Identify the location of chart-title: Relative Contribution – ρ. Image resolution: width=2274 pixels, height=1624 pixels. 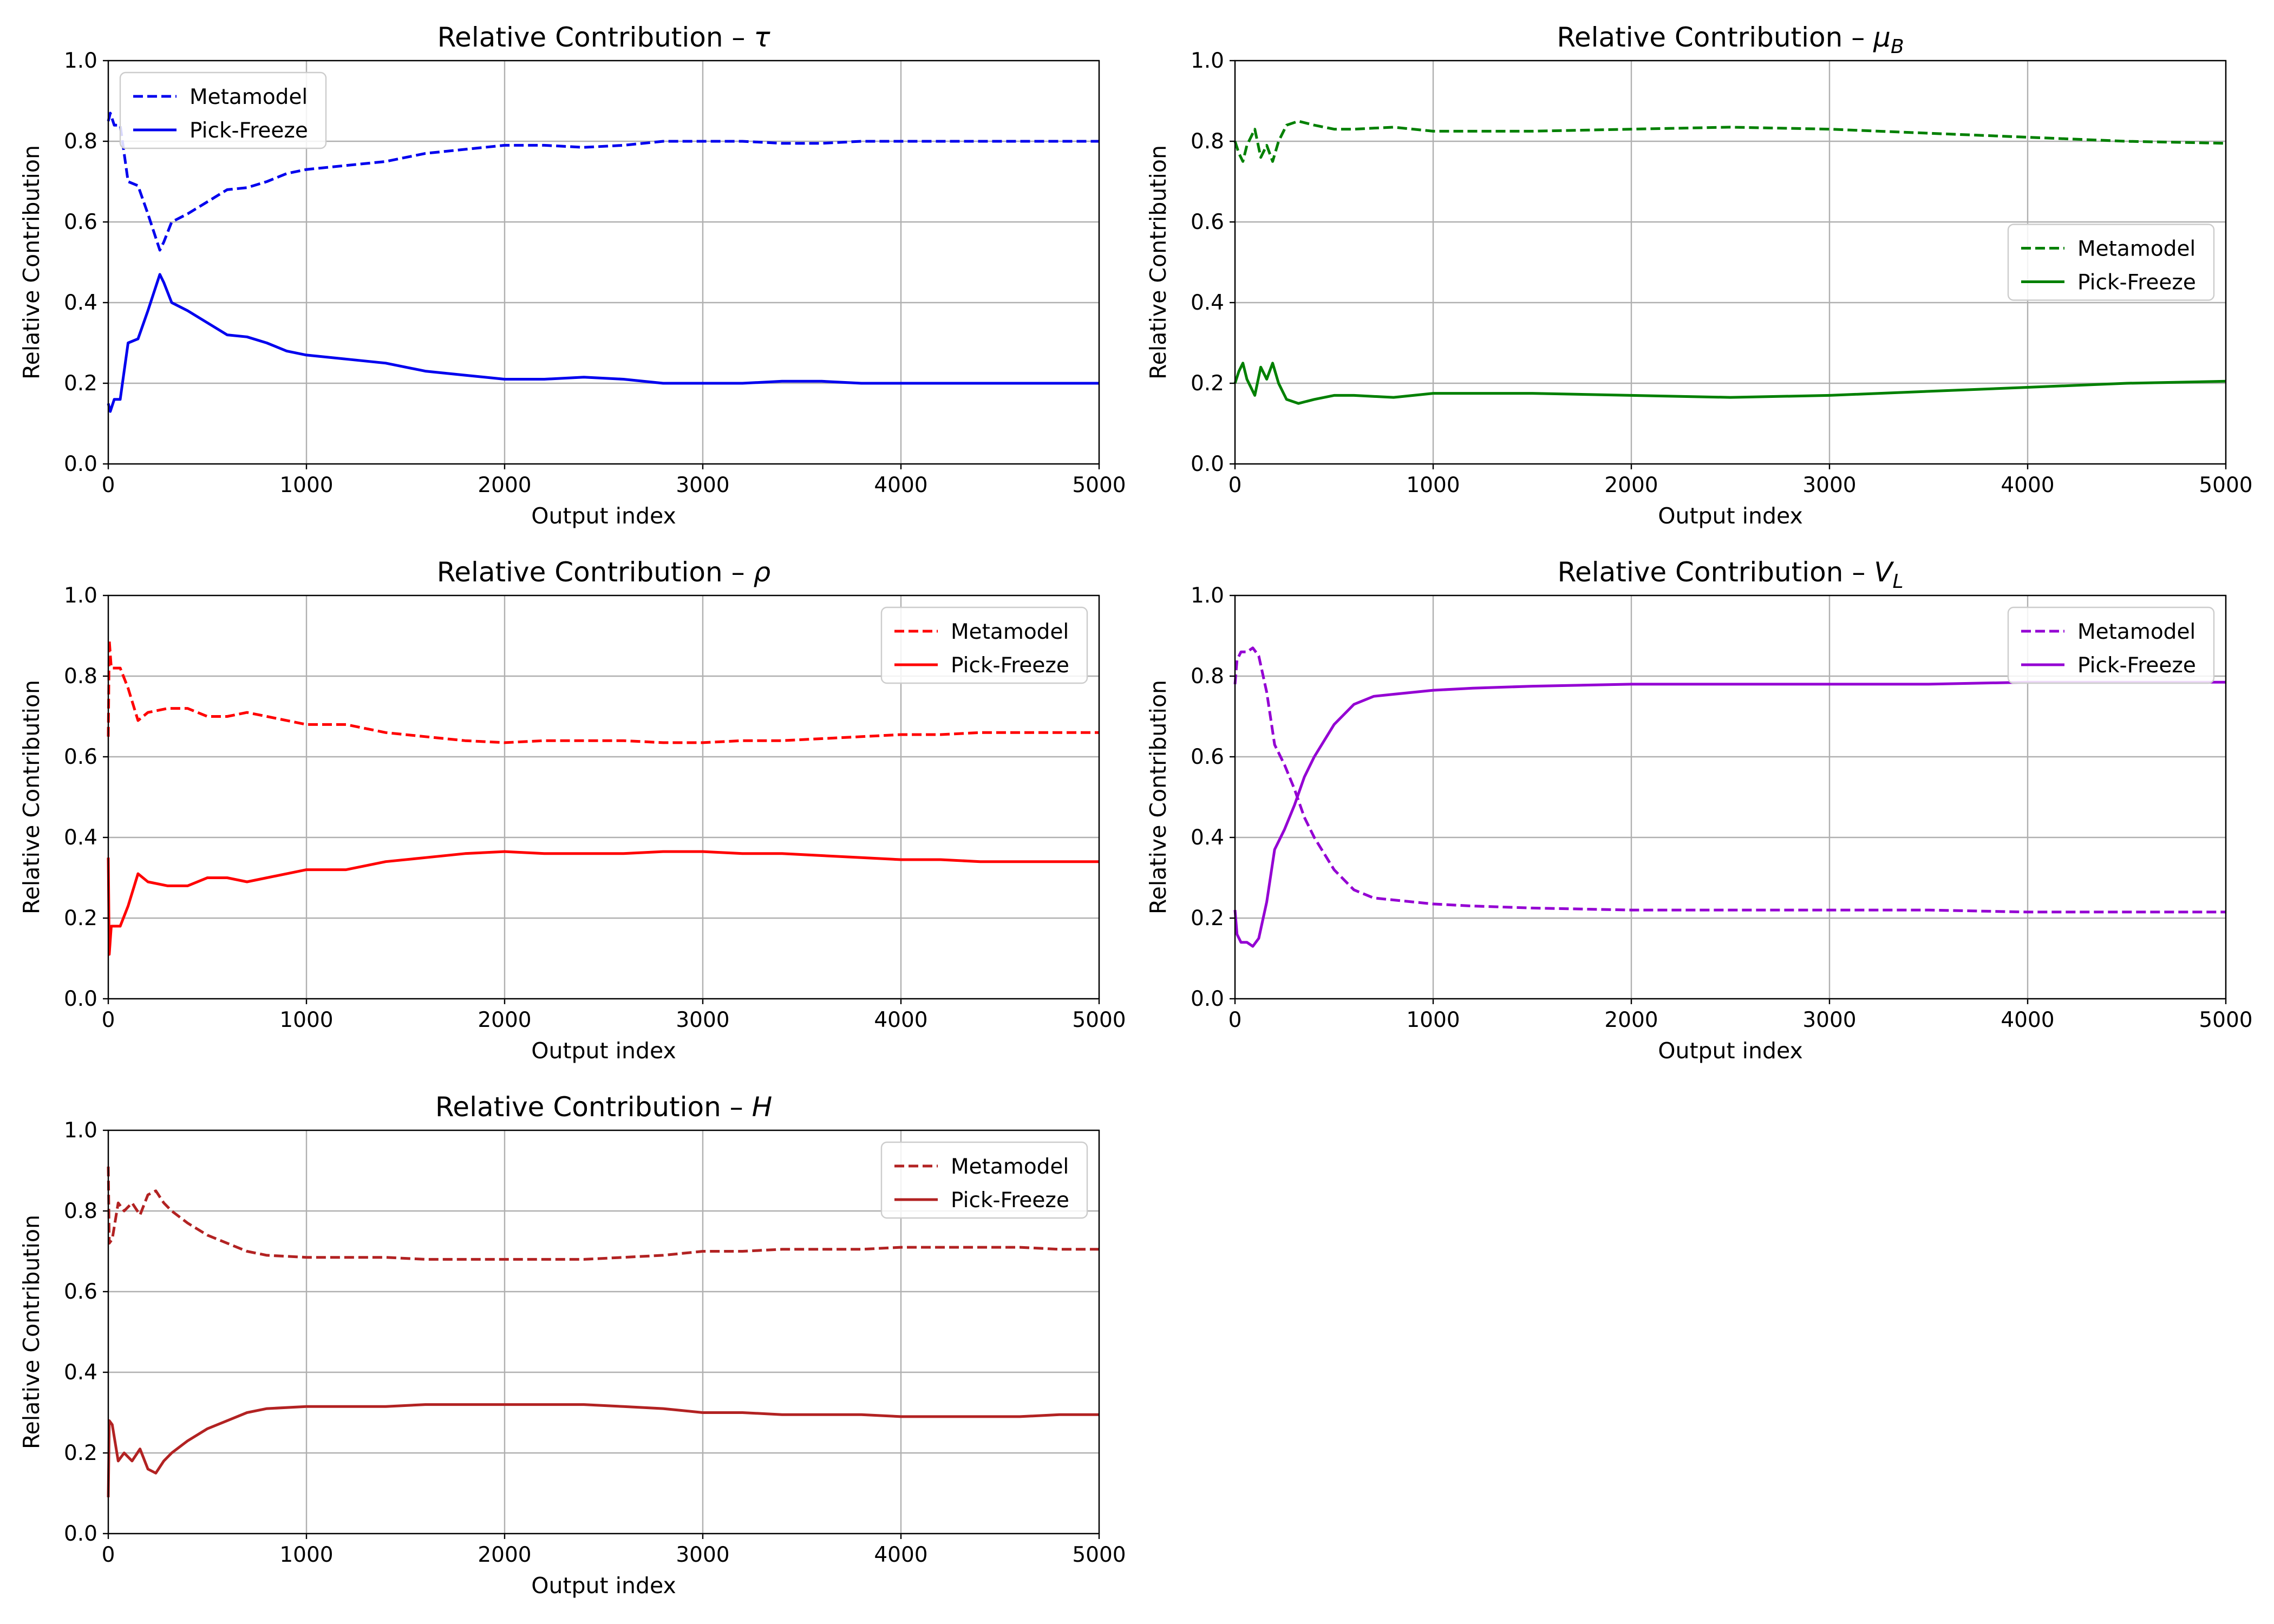
(604, 572).